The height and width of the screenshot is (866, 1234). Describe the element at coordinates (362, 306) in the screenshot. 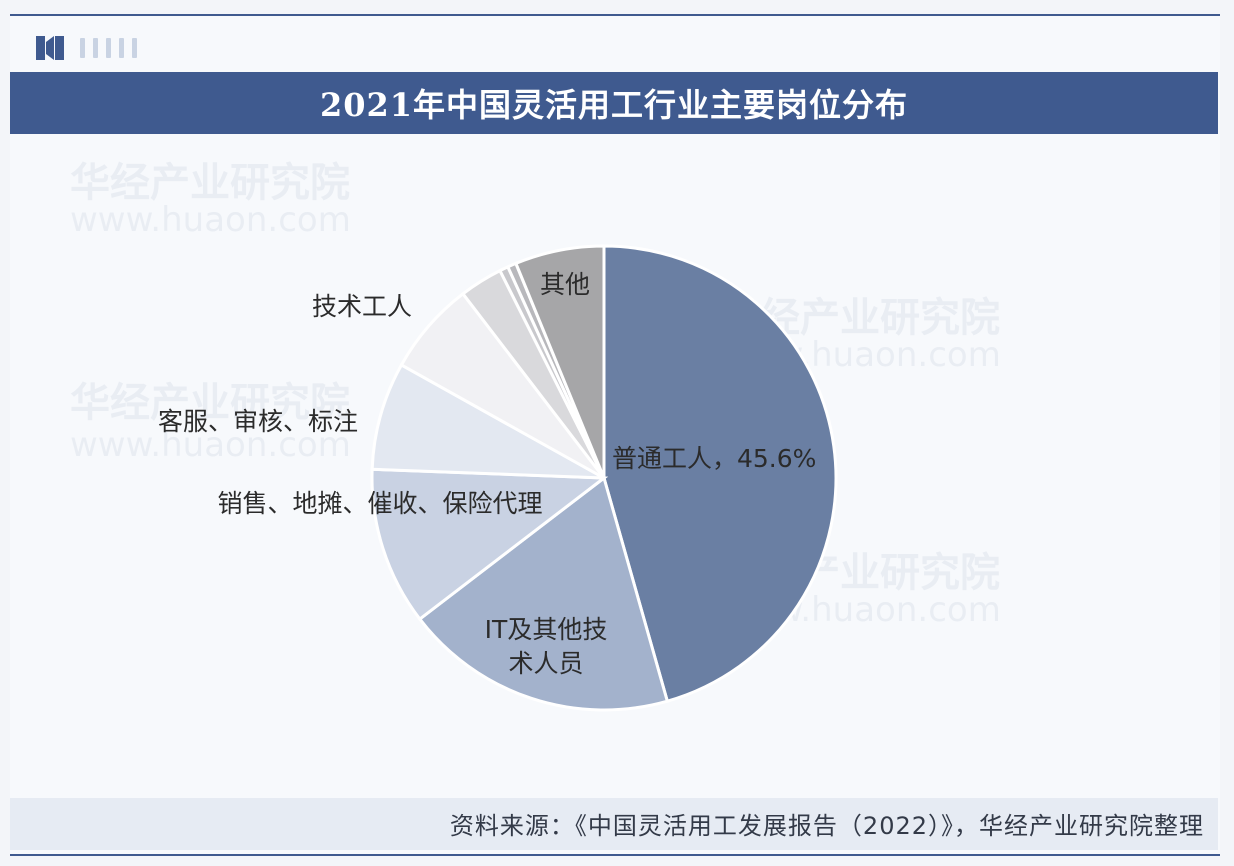

I see `slice-label: 技术工人` at that location.